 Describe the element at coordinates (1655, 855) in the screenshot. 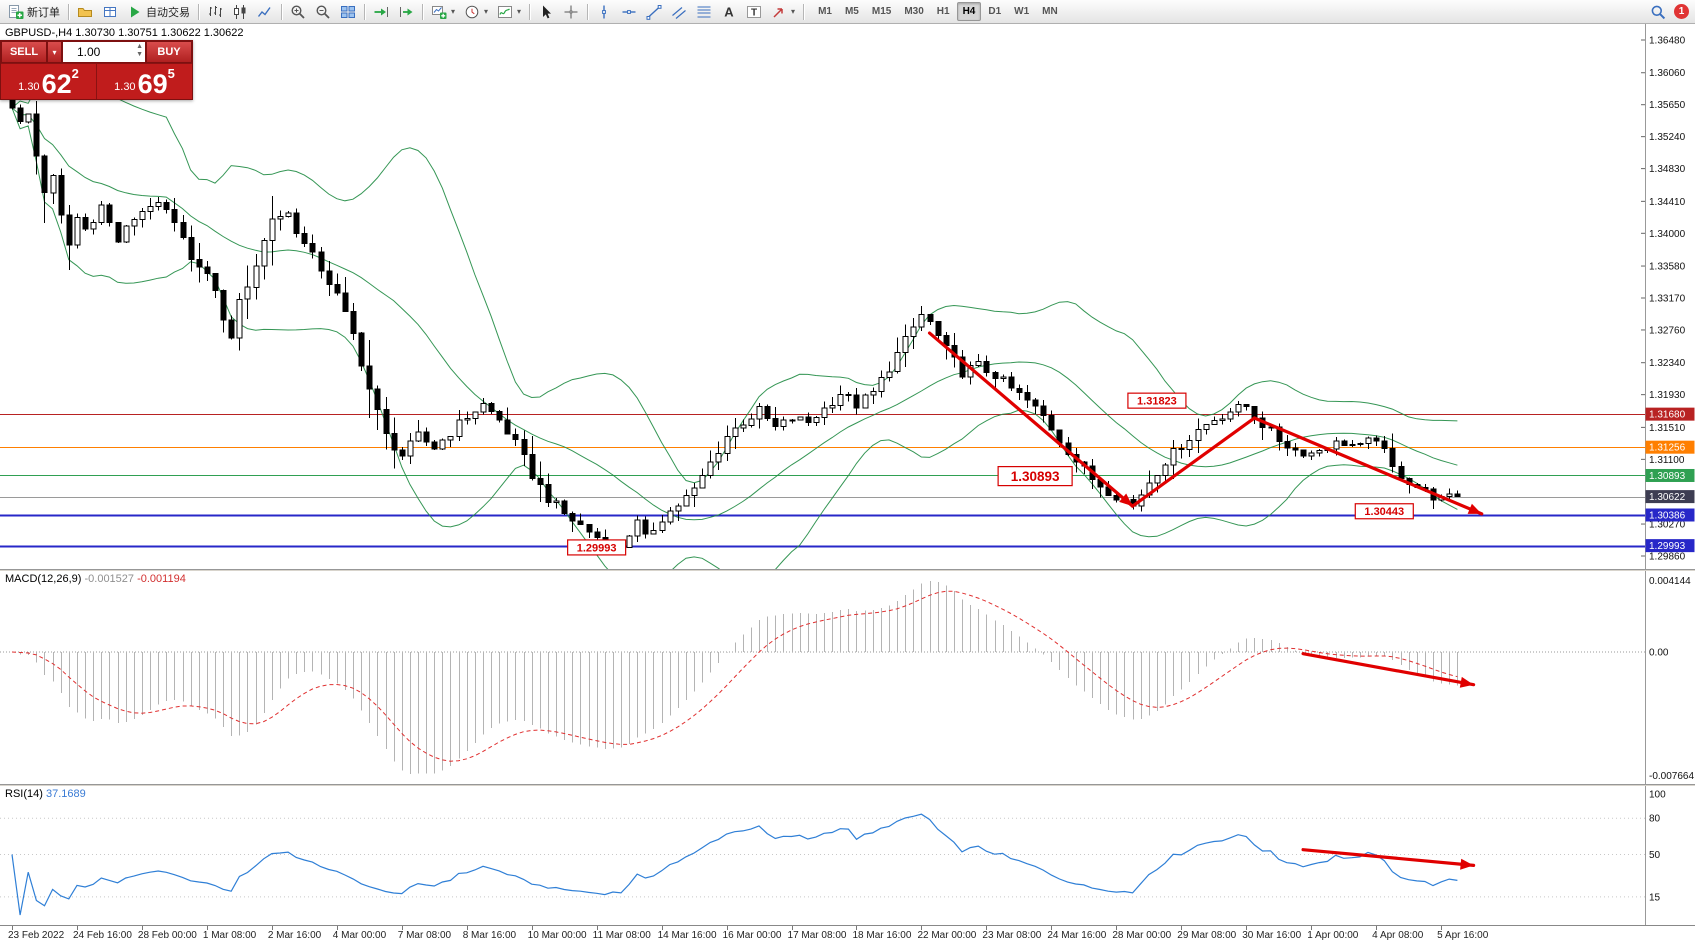

I see `svg-text: 50` at that location.